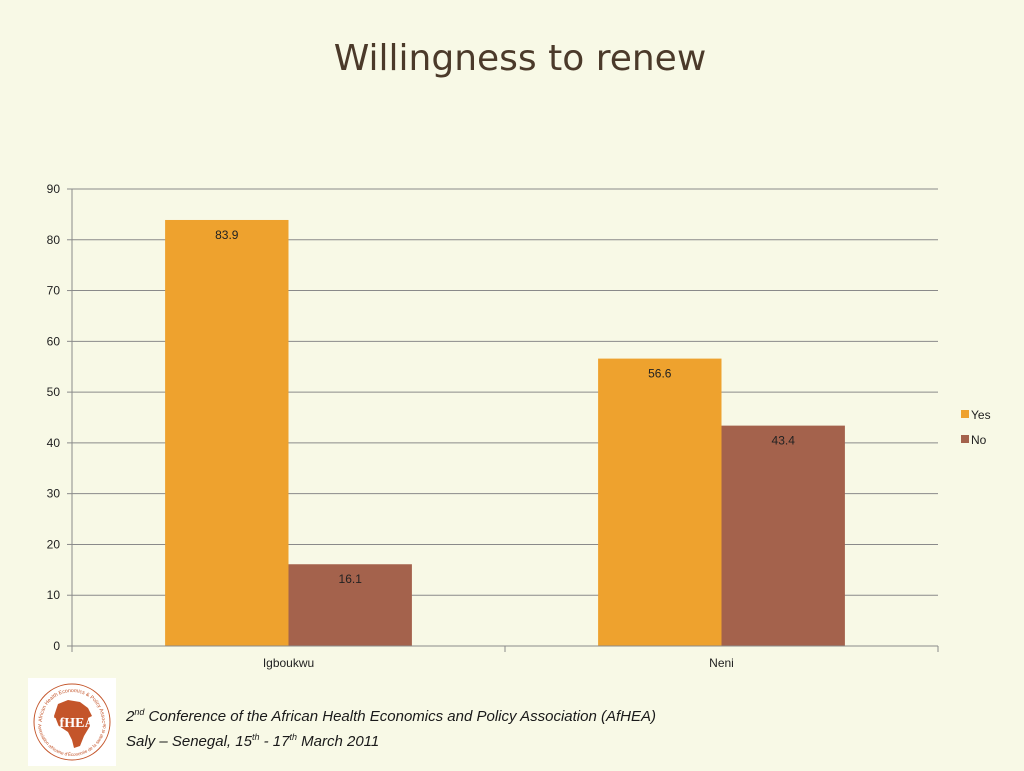 The height and width of the screenshot is (771, 1024). I want to click on x-tick-label-neni: Neni, so click(721, 663).